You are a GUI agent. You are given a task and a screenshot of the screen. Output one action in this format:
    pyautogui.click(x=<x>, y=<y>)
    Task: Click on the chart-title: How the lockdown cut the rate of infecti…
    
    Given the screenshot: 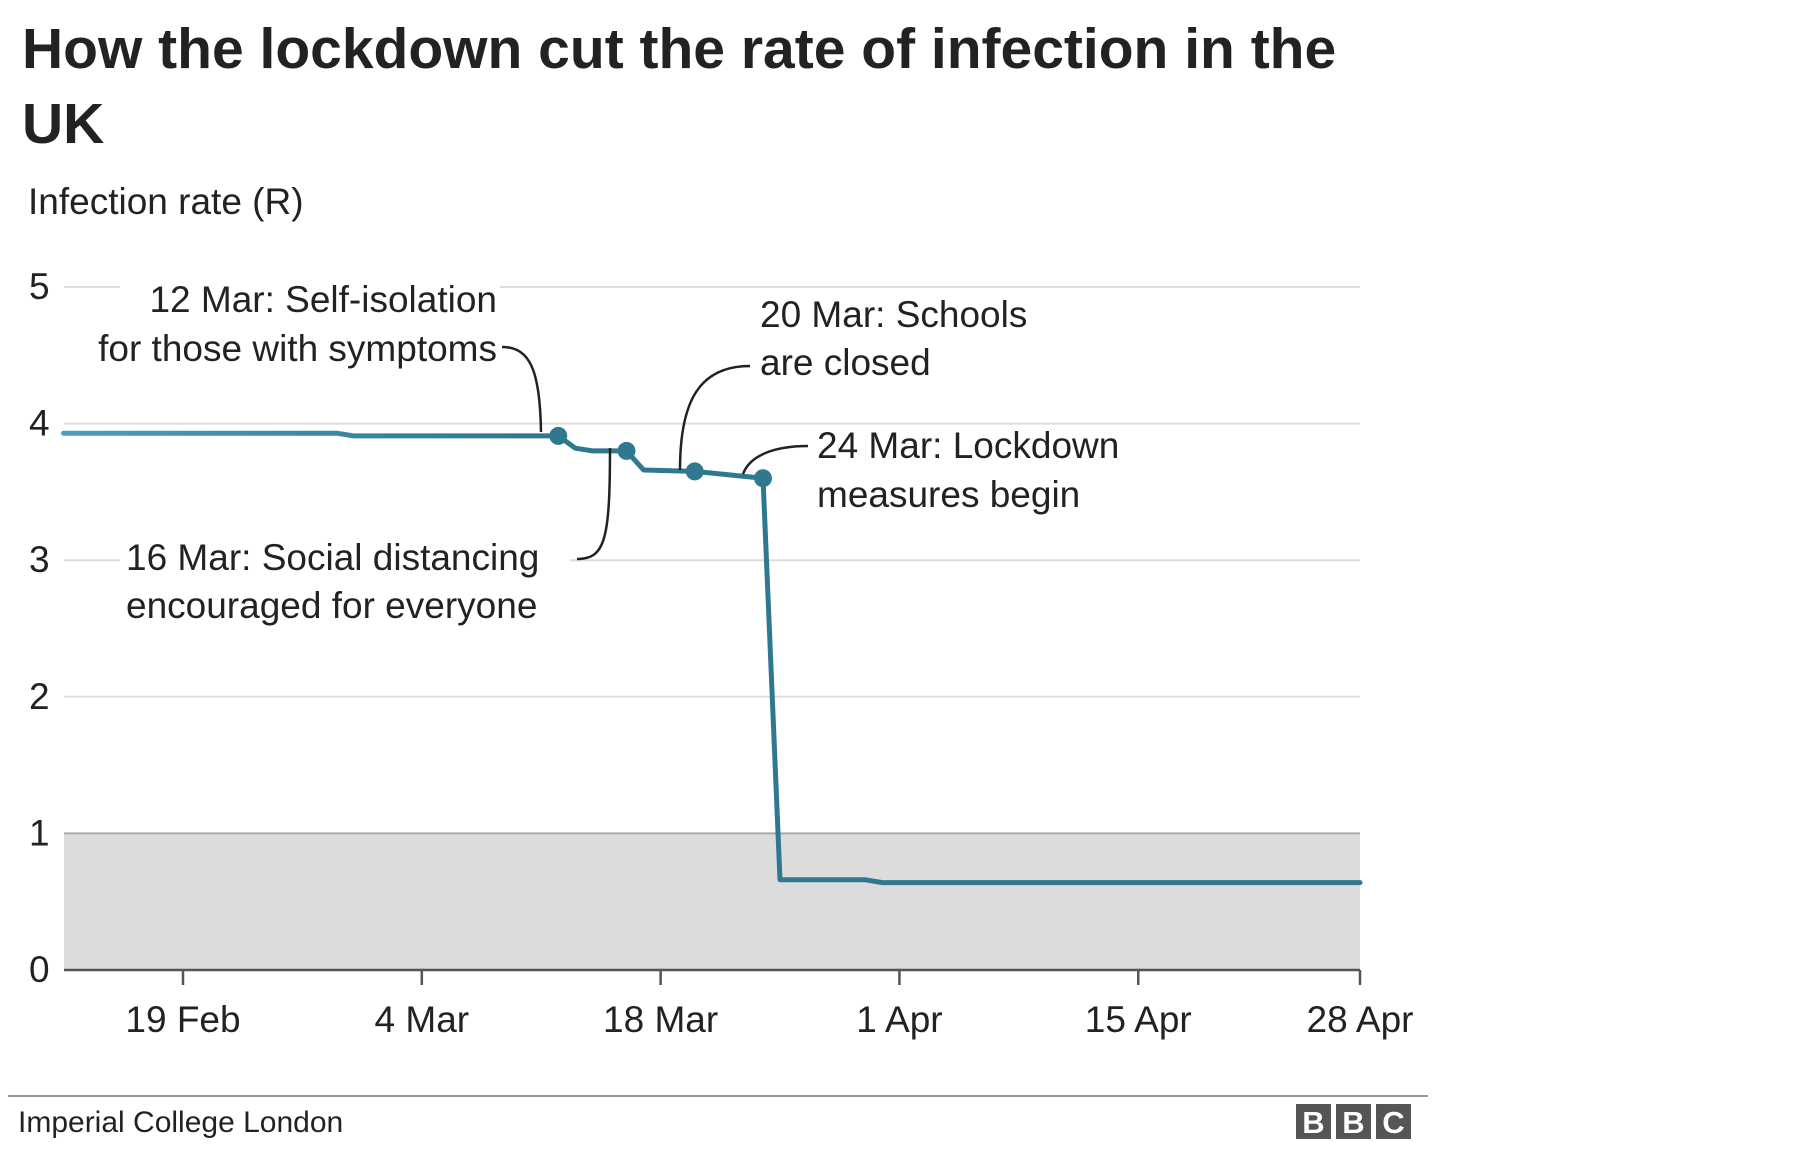 What is the action you would take?
    pyautogui.click(x=679, y=86)
    